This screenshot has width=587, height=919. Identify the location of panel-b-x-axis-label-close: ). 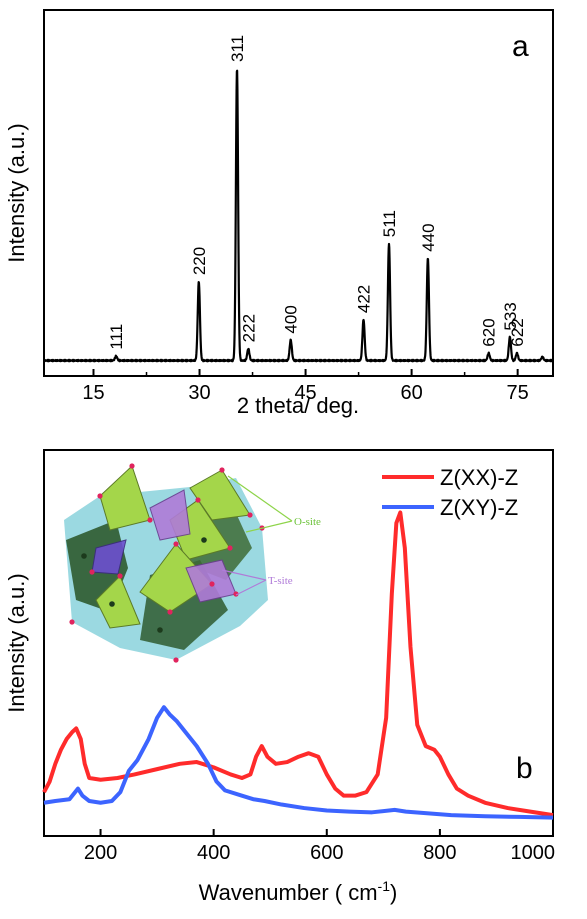
(393, 892).